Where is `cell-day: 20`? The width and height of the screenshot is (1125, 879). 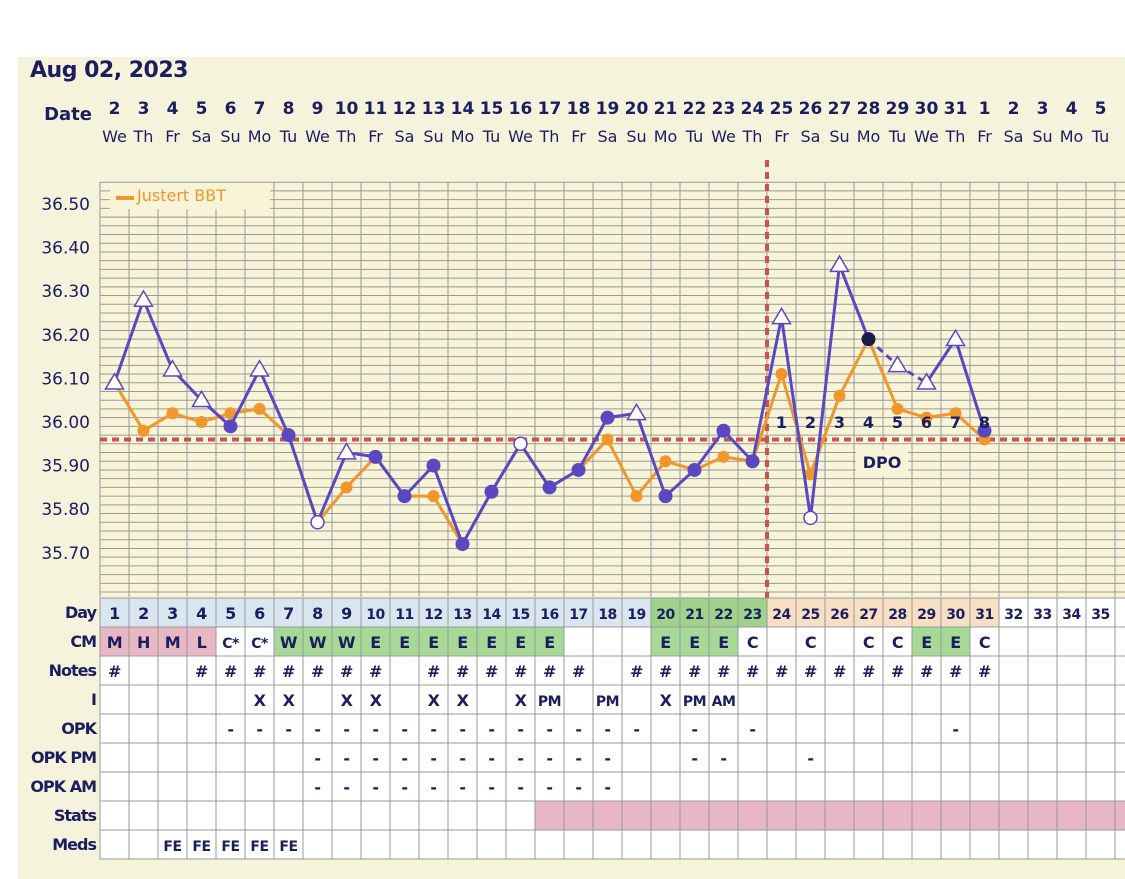
cell-day: 20 is located at coordinates (665, 615).